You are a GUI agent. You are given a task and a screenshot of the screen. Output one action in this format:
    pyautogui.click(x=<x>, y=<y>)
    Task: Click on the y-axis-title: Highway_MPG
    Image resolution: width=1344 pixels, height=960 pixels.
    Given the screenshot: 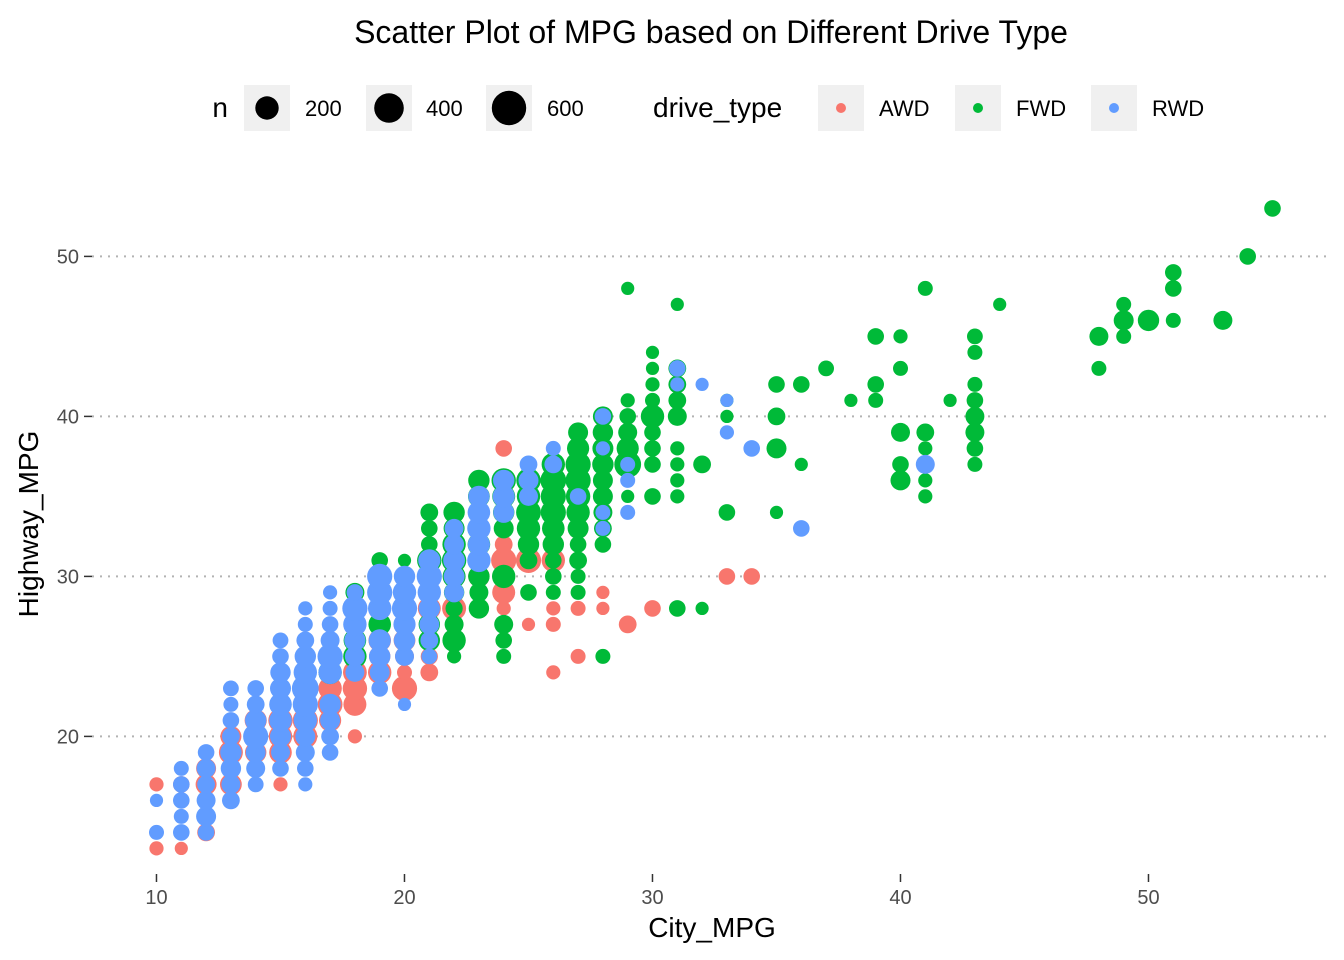 What is the action you would take?
    pyautogui.click(x=28, y=524)
    